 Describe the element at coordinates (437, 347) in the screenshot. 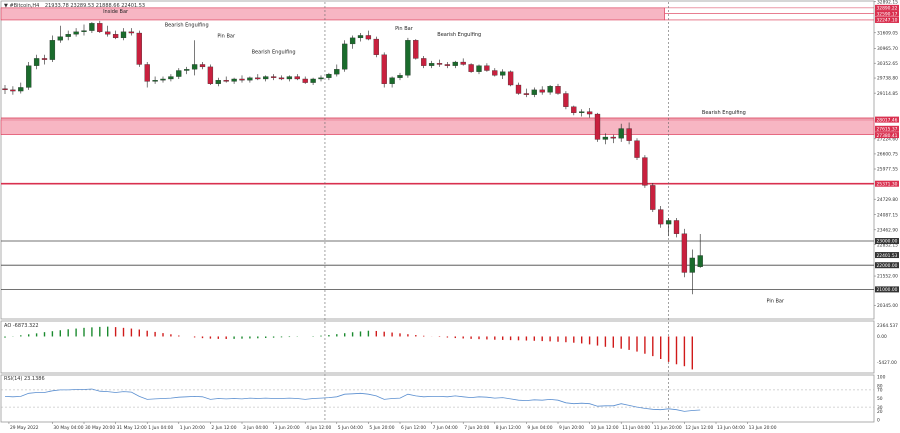

I see `ao-panel-frame` at that location.